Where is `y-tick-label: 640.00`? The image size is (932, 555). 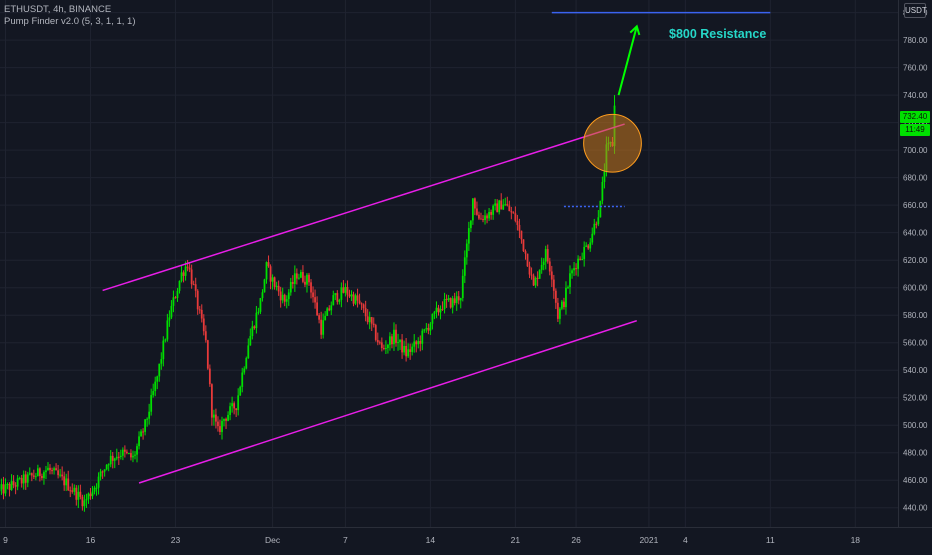
y-tick-label: 640.00 is located at coordinates (915, 233).